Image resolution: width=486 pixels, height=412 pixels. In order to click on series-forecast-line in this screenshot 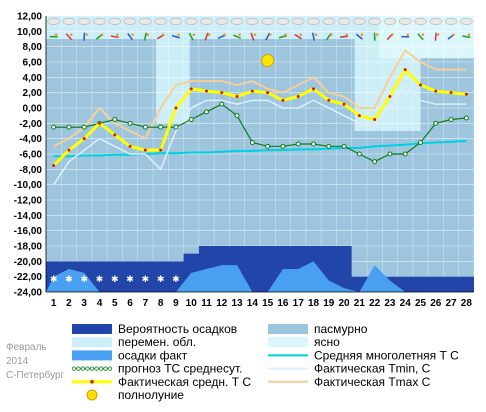, I will do `click(260, 133)`.